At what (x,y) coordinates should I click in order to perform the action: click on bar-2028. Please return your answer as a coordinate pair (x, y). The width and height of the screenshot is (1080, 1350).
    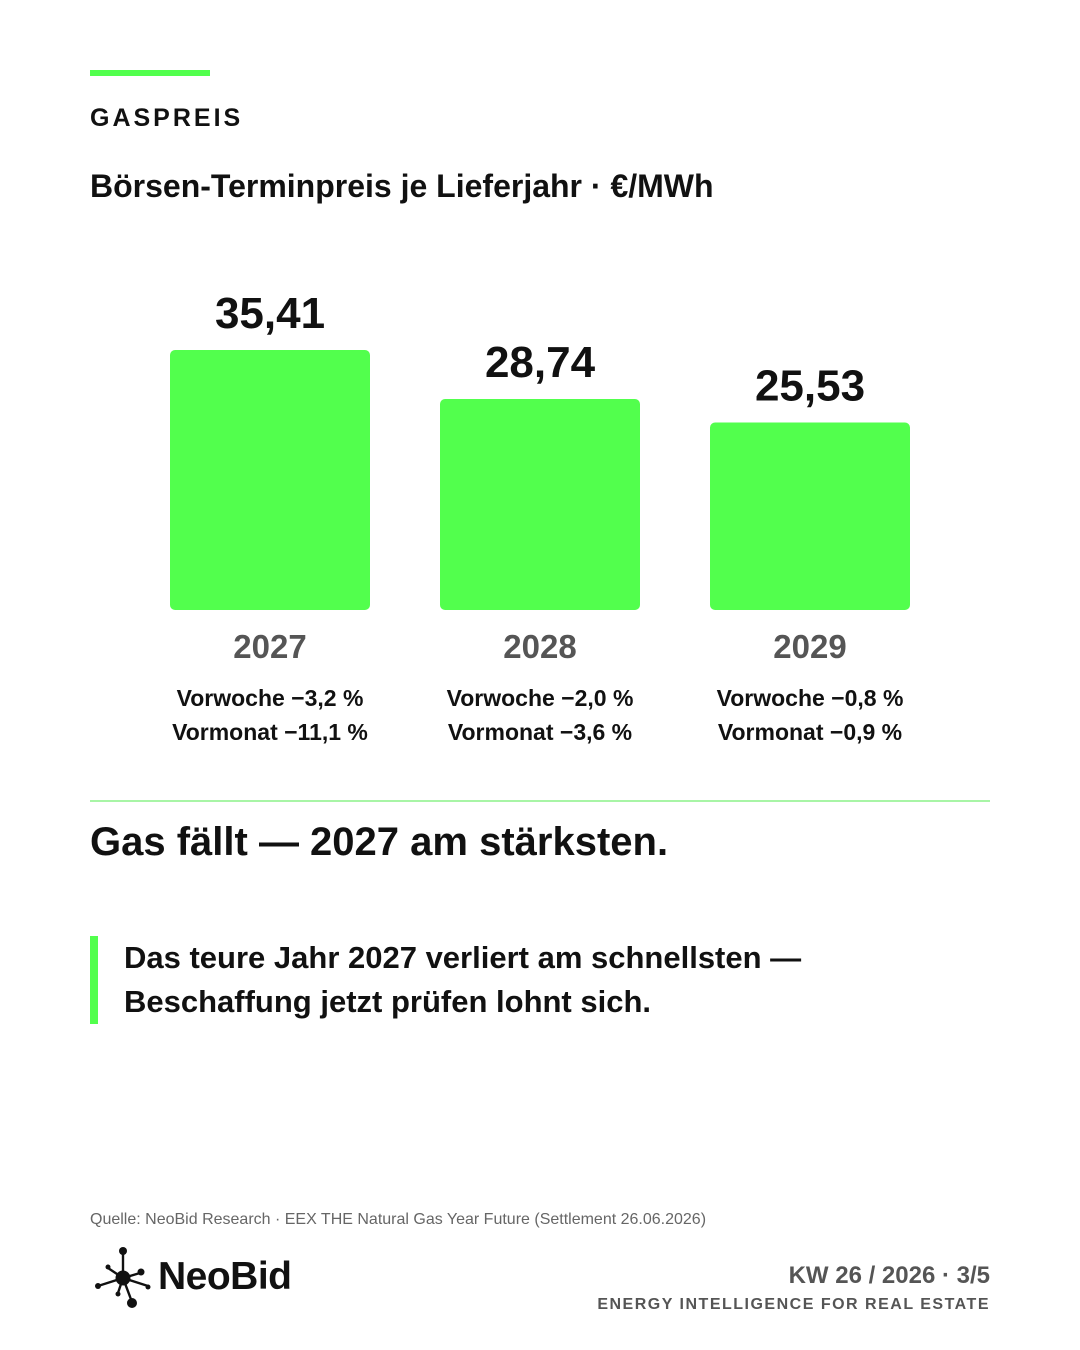
    Looking at the image, I should click on (540, 504).